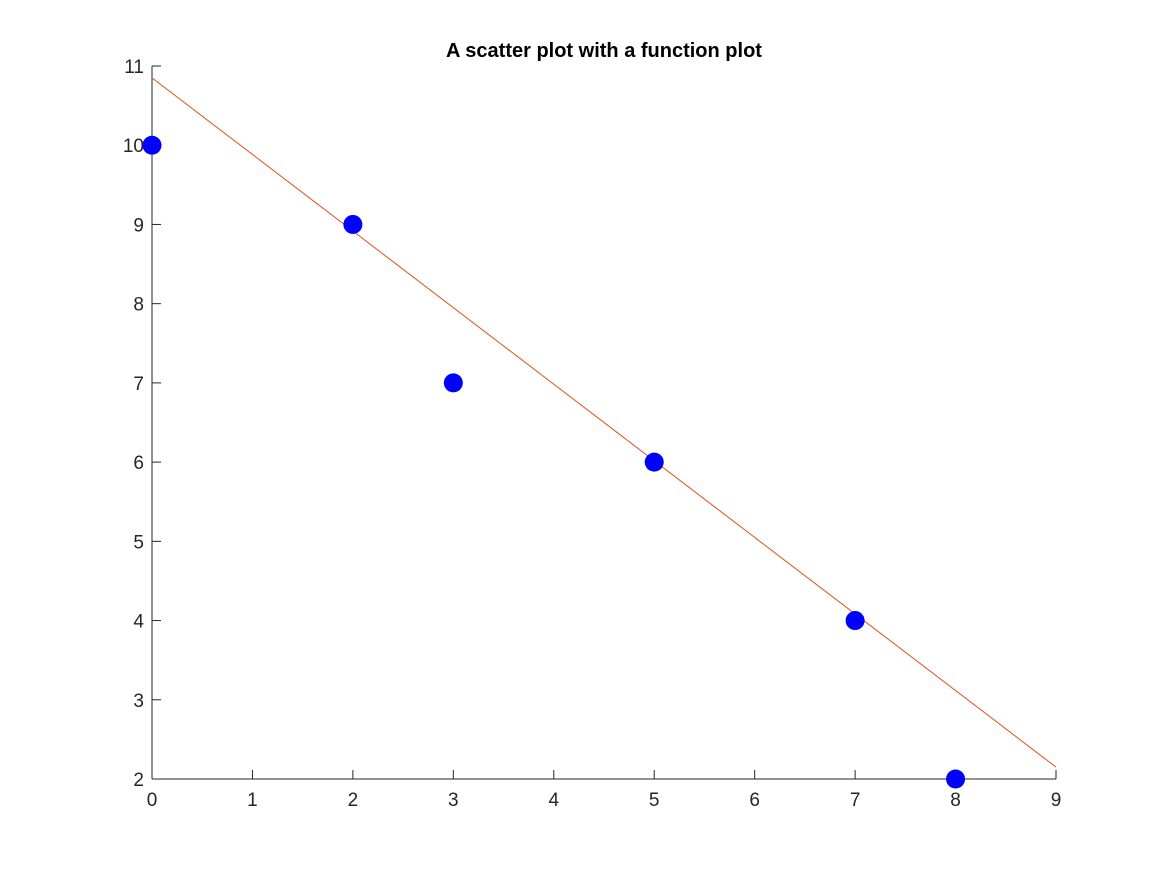 This screenshot has height=880, width=1167. I want to click on y-tick-label: 6, so click(138, 463).